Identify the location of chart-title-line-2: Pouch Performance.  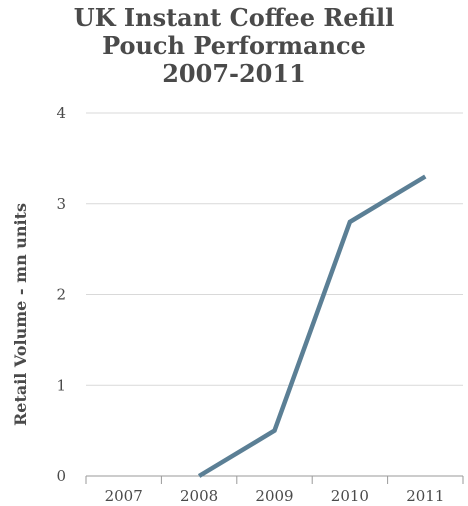
(234, 45).